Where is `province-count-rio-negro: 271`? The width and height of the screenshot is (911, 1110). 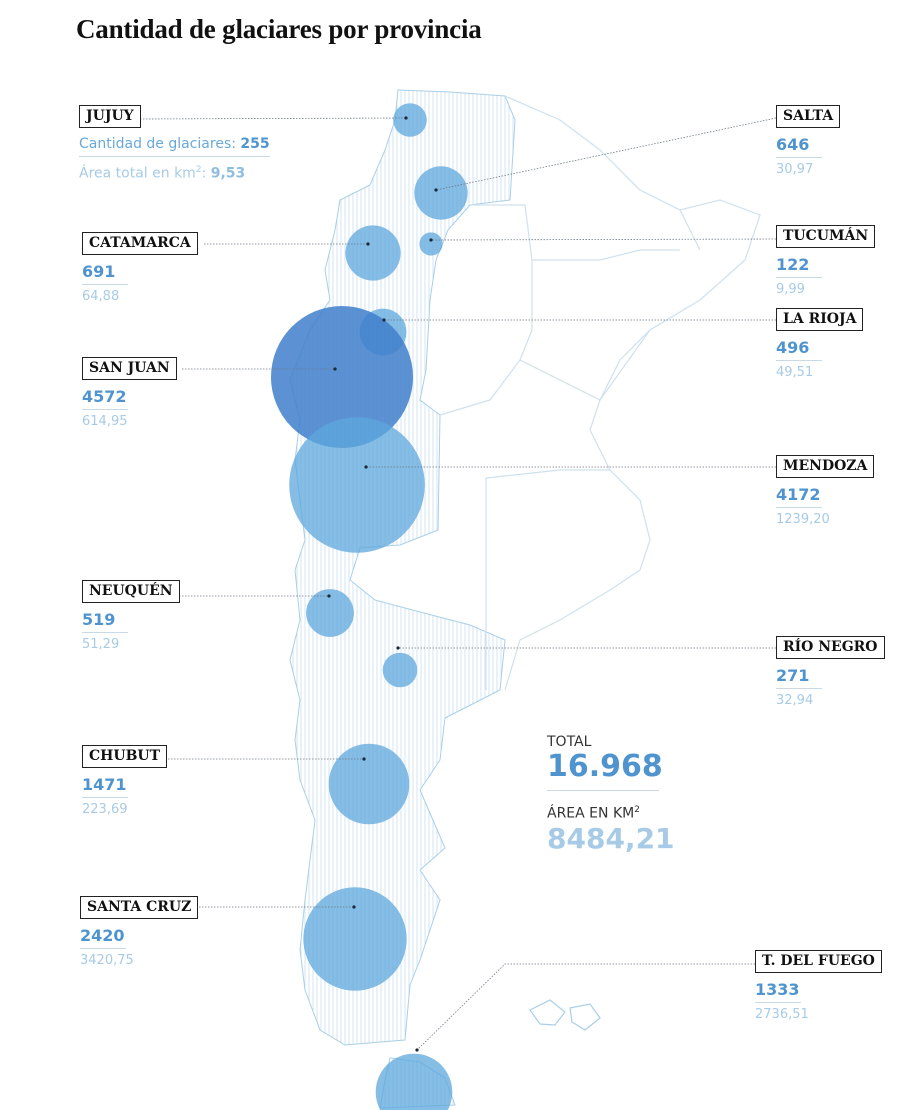 province-count-rio-negro: 271 is located at coordinates (799, 677).